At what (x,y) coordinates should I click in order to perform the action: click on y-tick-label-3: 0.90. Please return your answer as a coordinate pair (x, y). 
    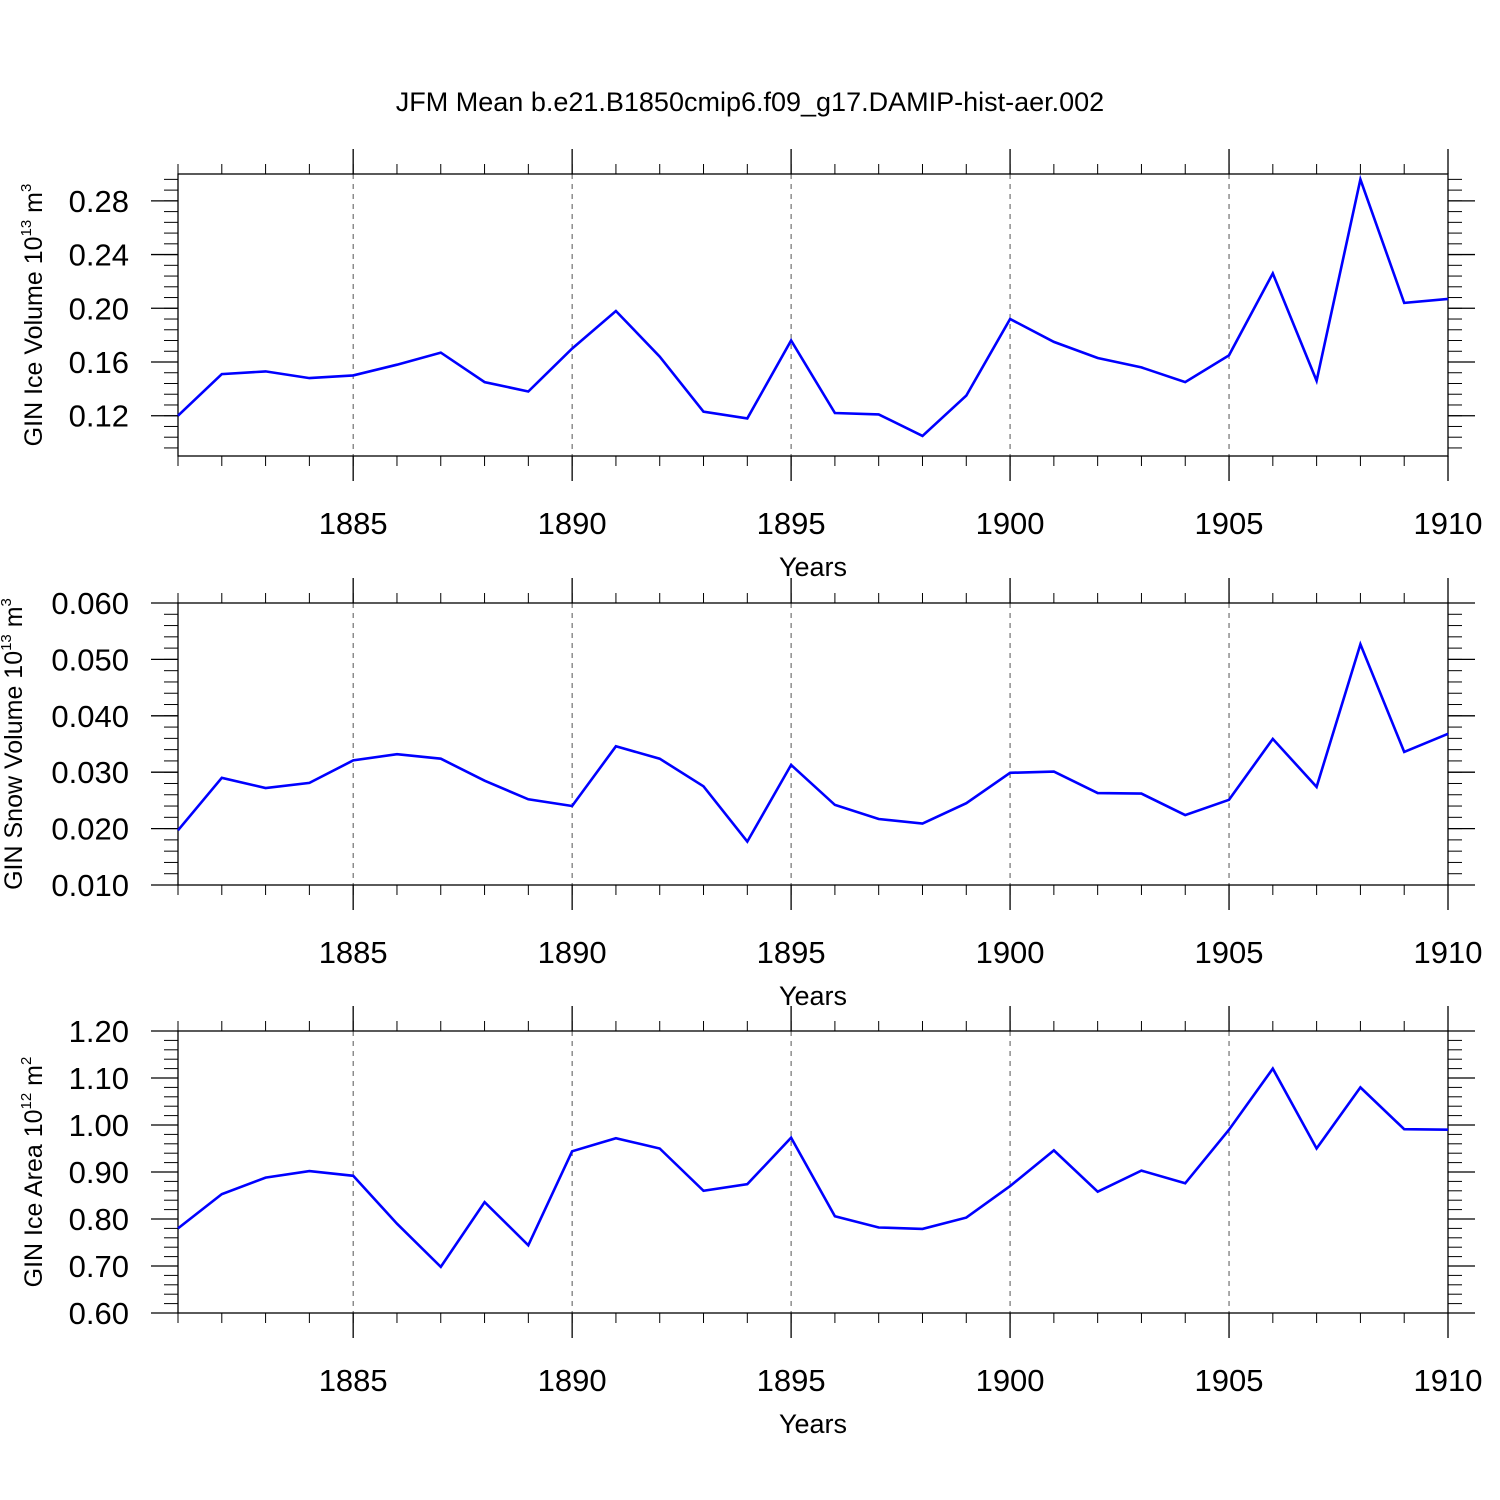
    Looking at the image, I should click on (99, 1172).